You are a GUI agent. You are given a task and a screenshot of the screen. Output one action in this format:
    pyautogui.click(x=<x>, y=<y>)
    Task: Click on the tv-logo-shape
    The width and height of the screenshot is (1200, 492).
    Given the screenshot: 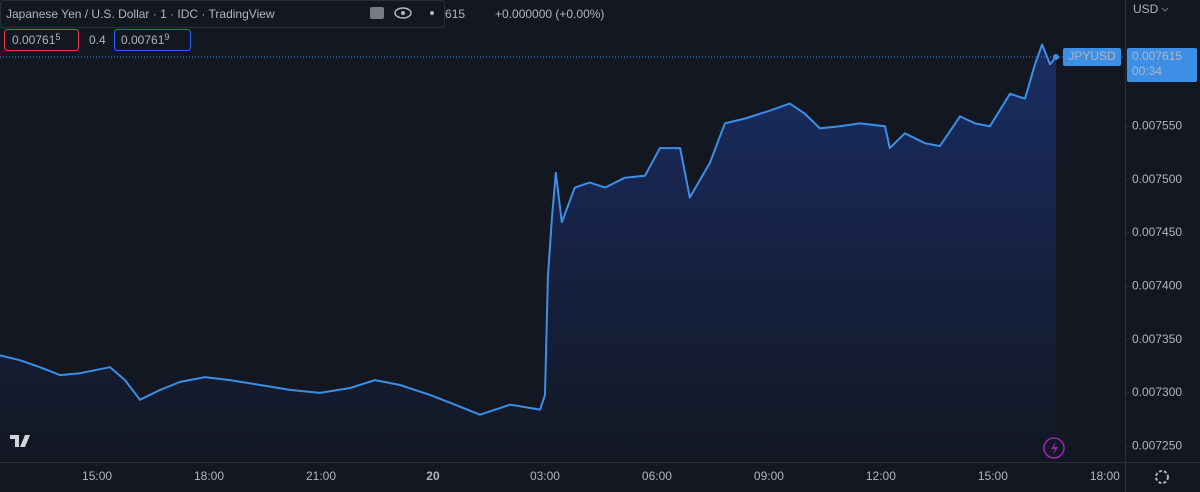 What is the action you would take?
    pyautogui.click(x=20, y=441)
    